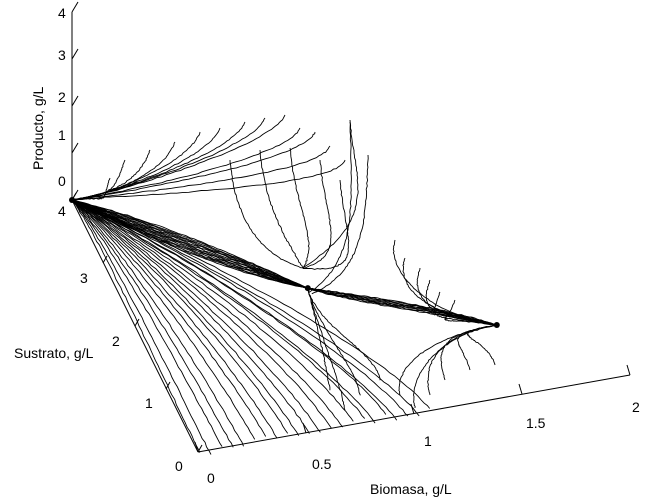 This screenshot has width=652, height=500. I want to click on y-tick-label: 0, so click(179, 466).